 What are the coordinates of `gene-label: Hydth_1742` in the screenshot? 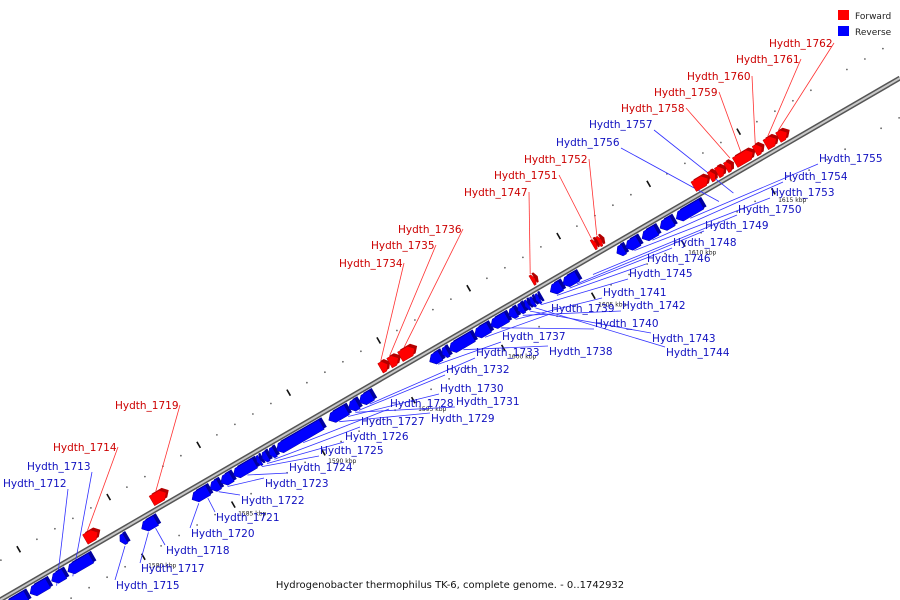 It's located at (654, 306).